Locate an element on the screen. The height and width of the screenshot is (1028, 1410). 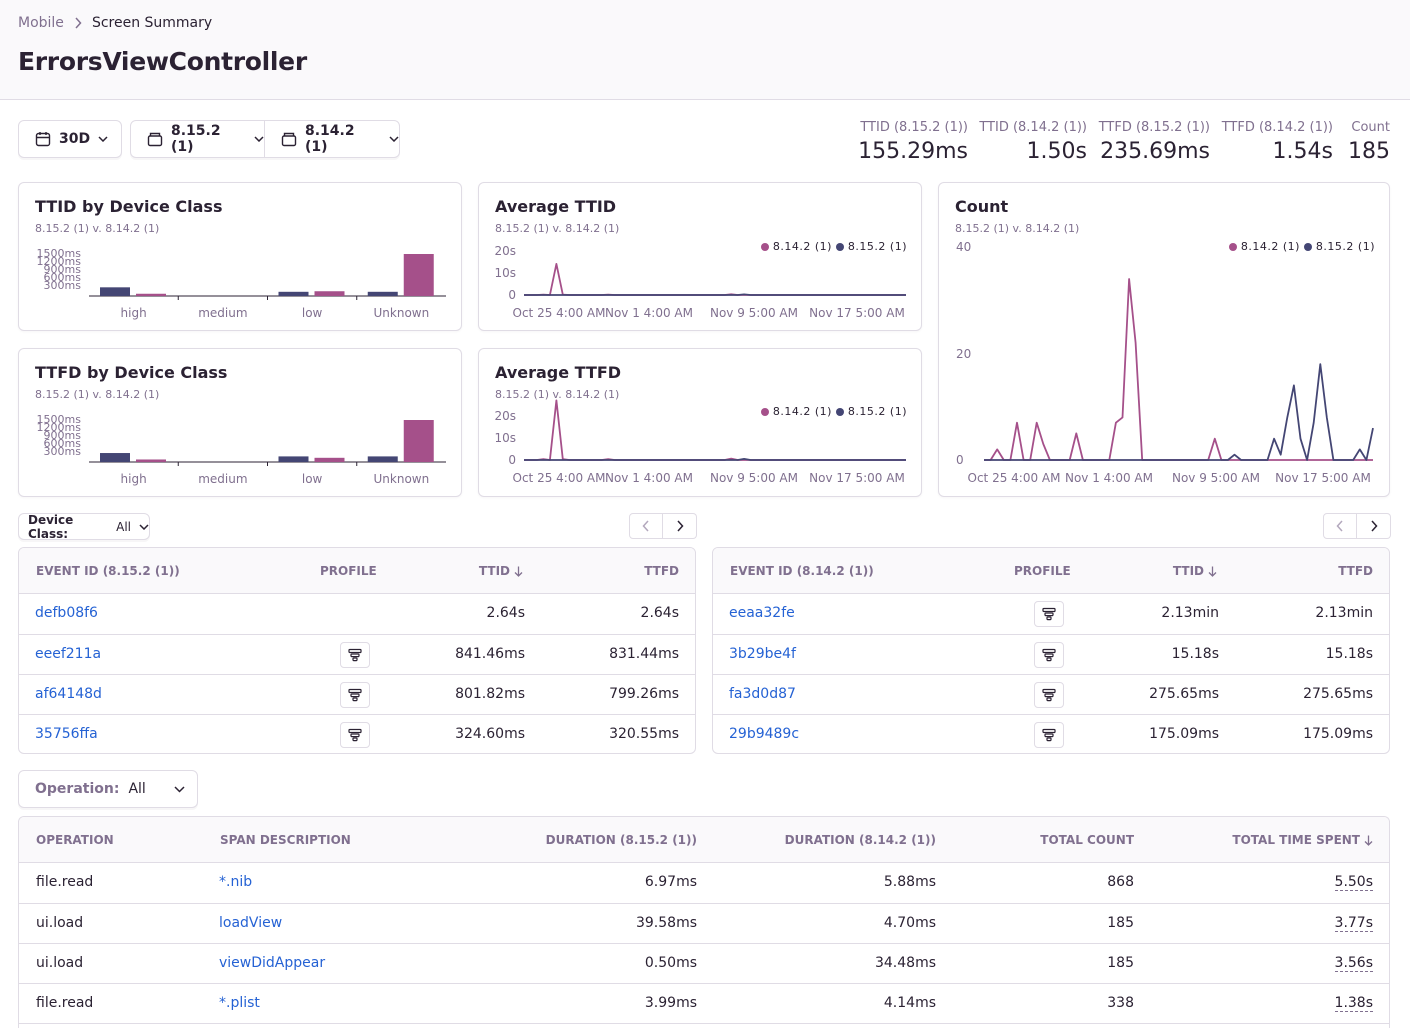
breadcrumb: Mobile Screen Summary is located at coordinates (115, 23).